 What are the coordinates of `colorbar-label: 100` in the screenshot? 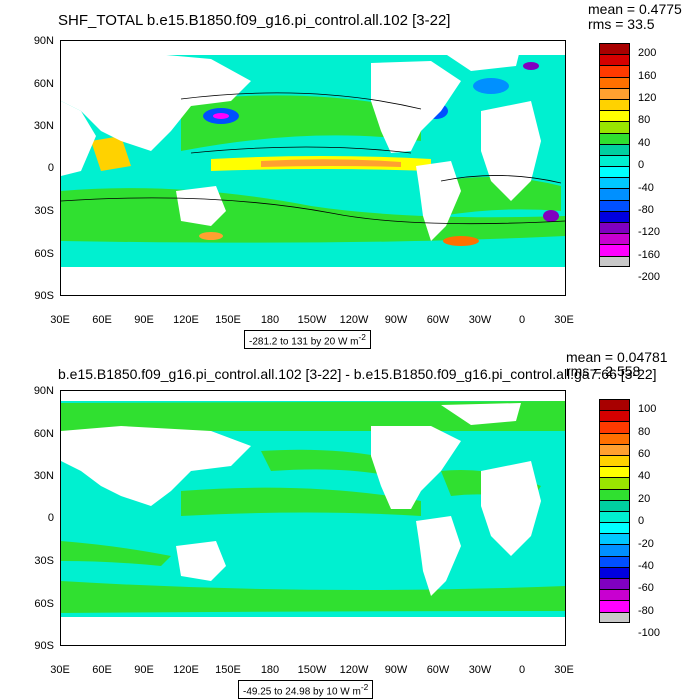 It's located at (647, 409).